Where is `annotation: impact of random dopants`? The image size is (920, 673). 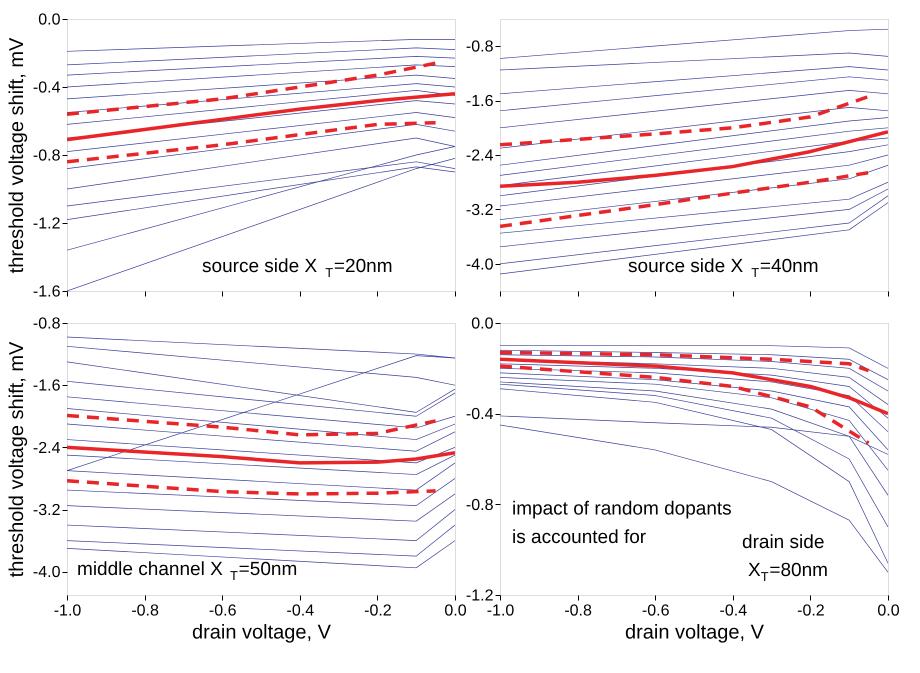 annotation: impact of random dopants is located at coordinates (622, 509).